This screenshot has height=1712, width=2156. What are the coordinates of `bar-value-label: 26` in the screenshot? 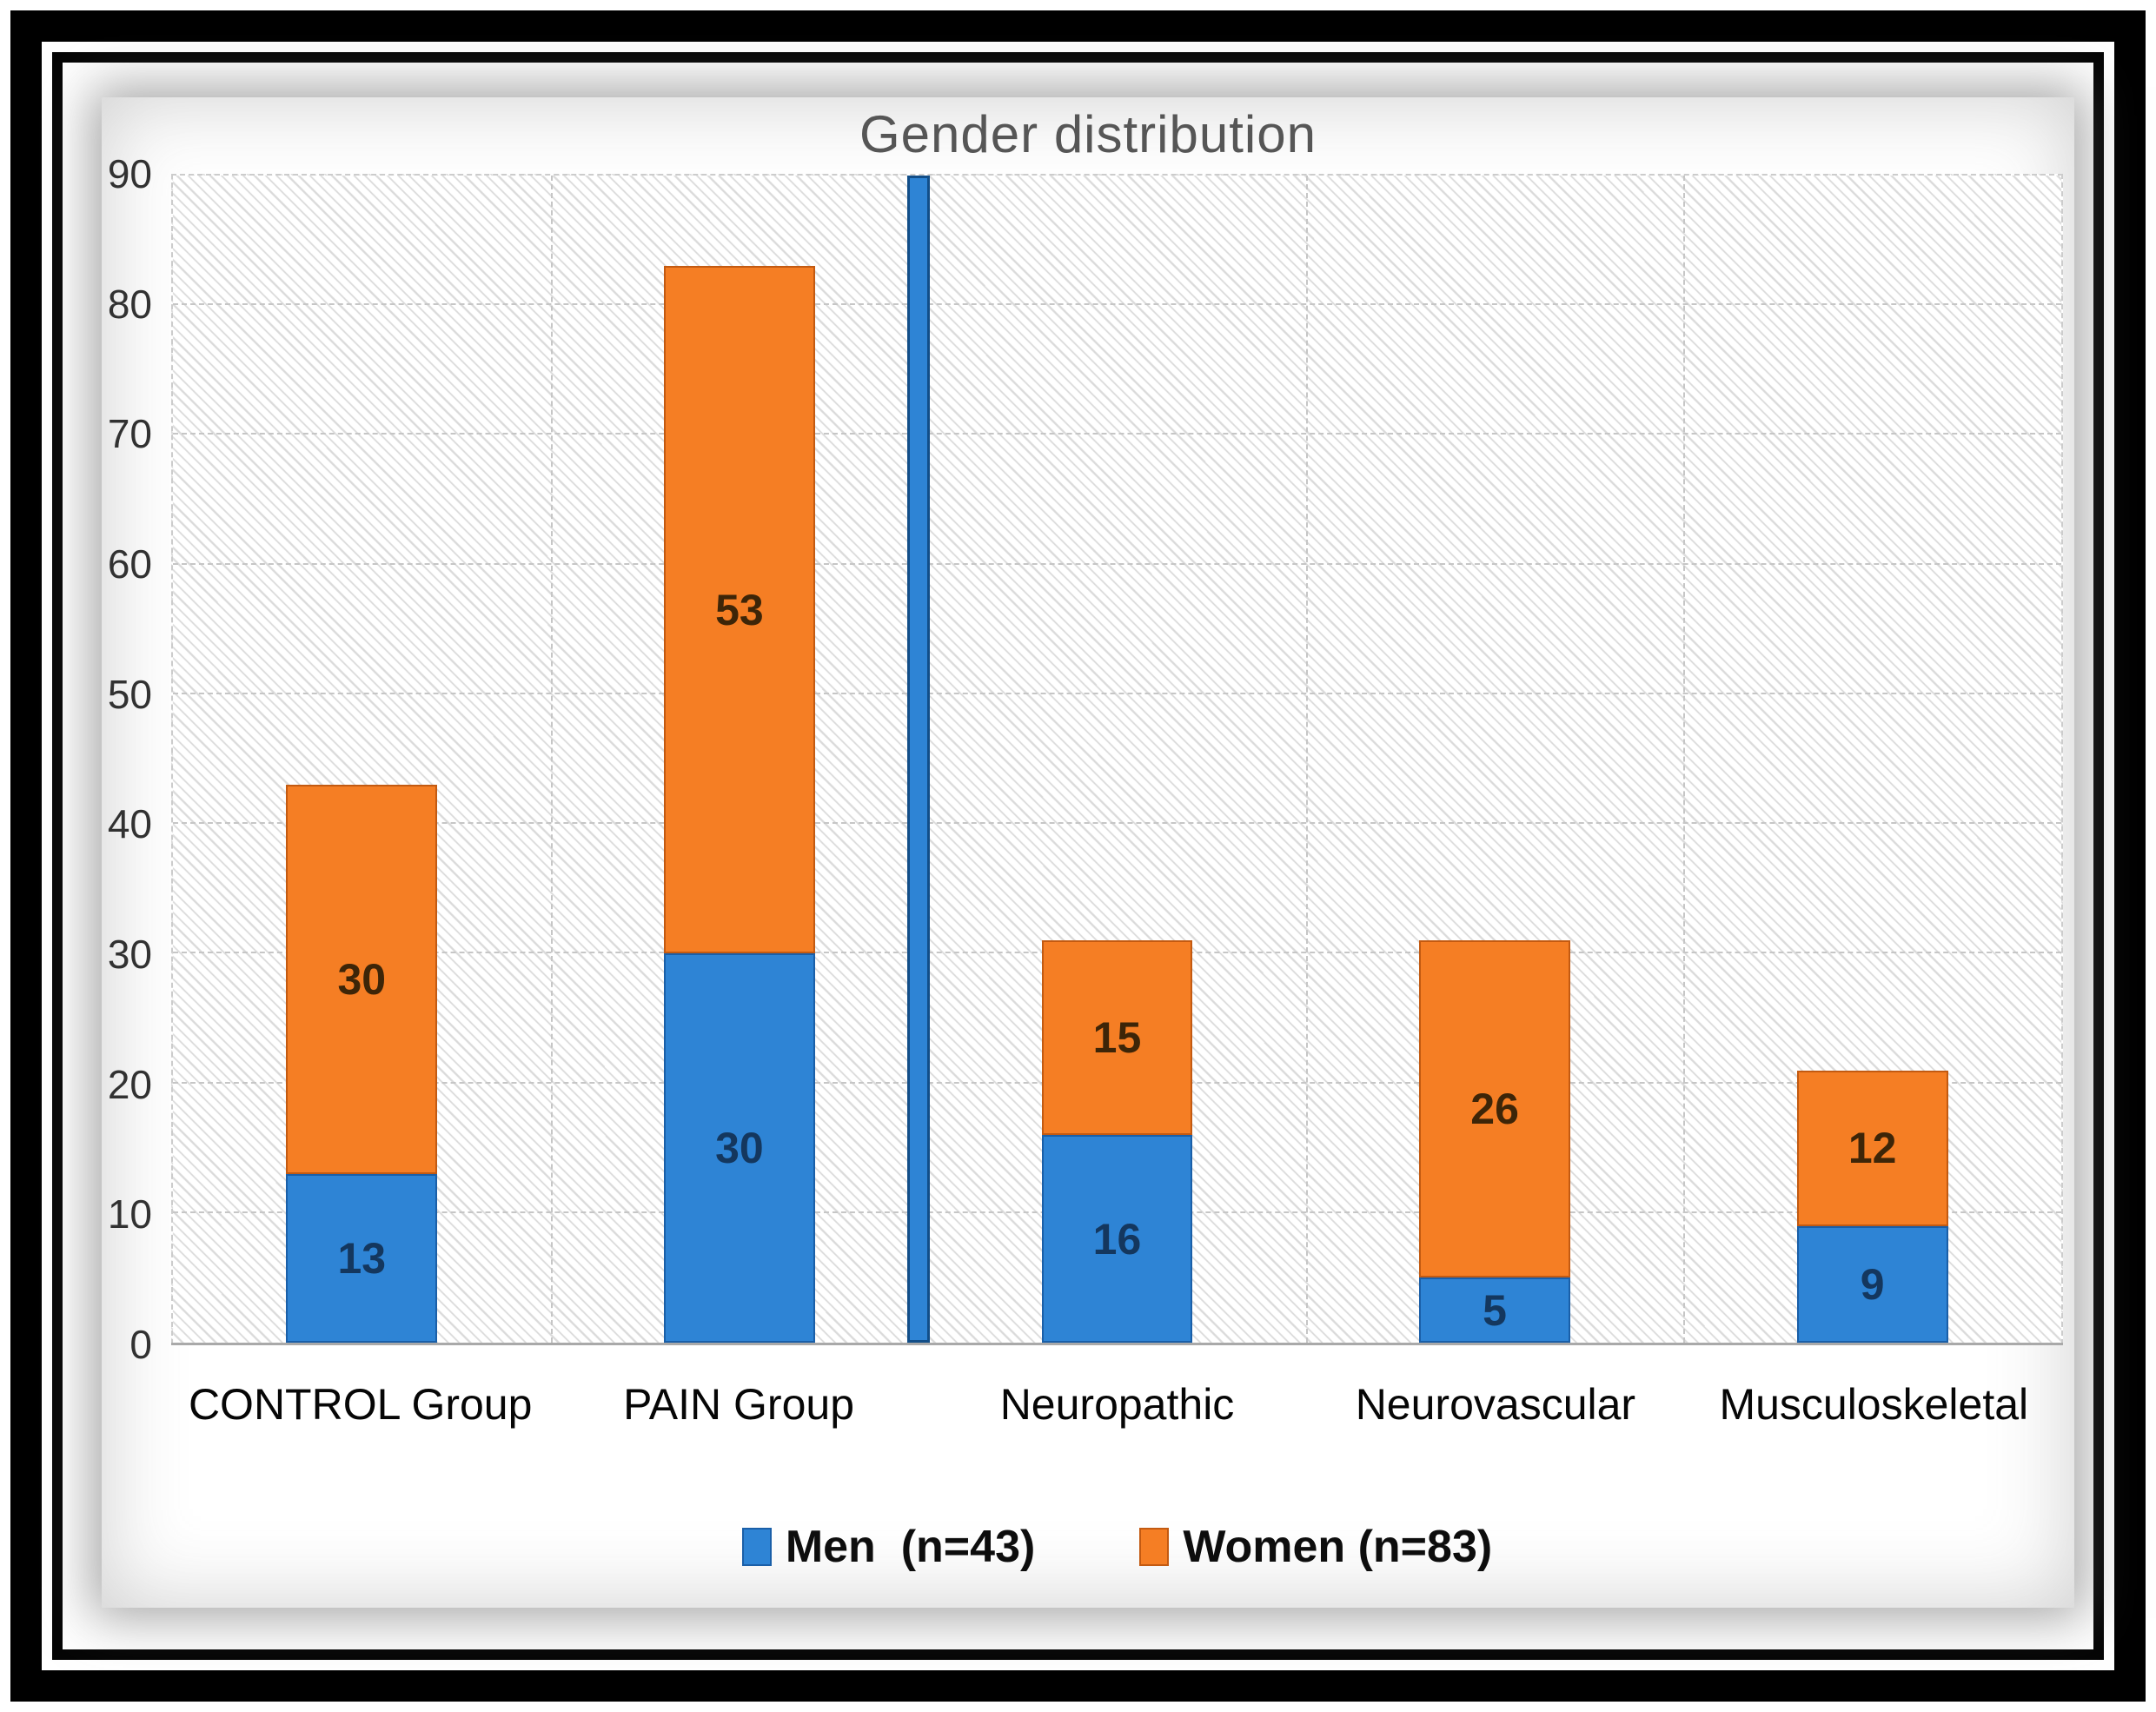 It's located at (1494, 1109).